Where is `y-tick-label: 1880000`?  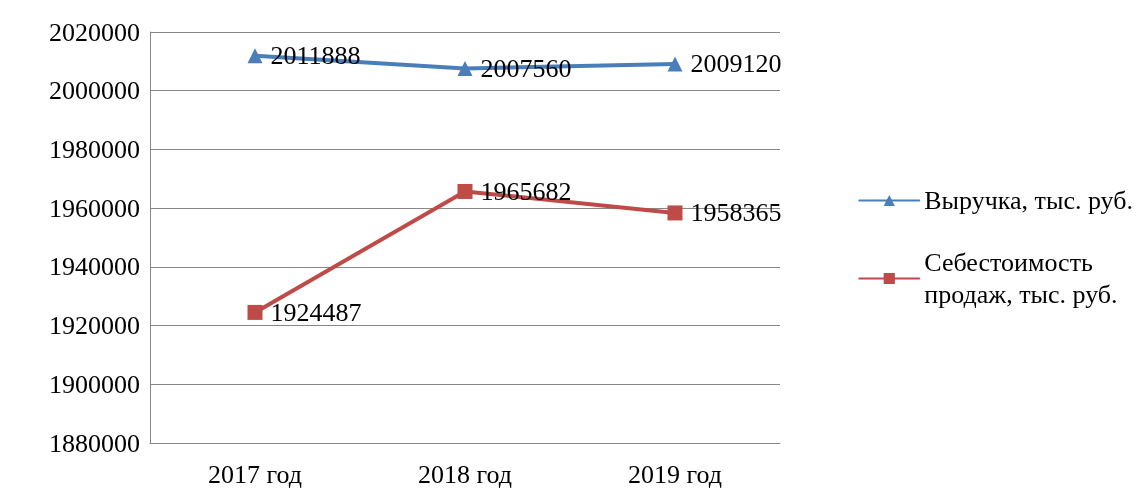 y-tick-label: 1880000 is located at coordinates (94, 443).